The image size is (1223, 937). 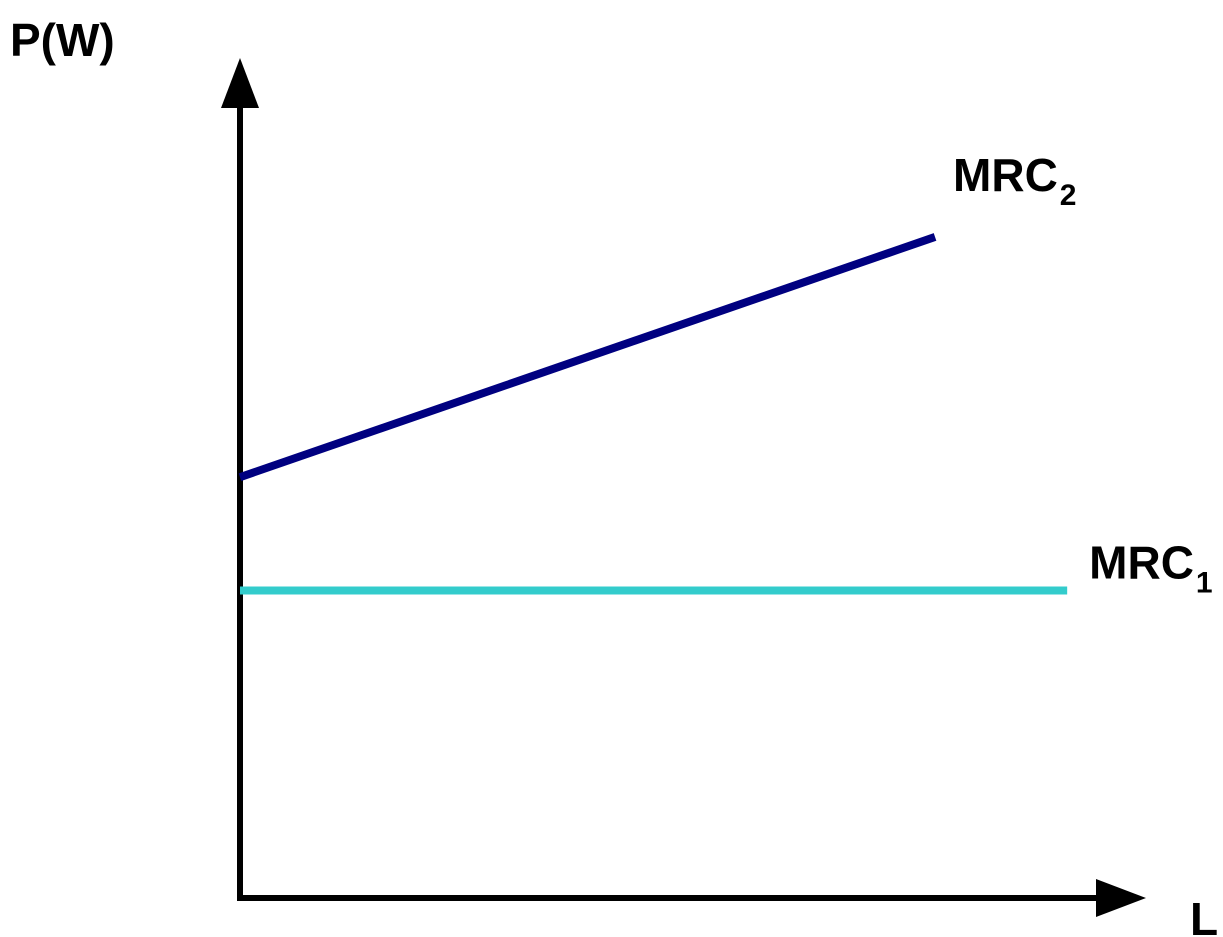 I want to click on y-axis-label: P(W), so click(x=62, y=40).